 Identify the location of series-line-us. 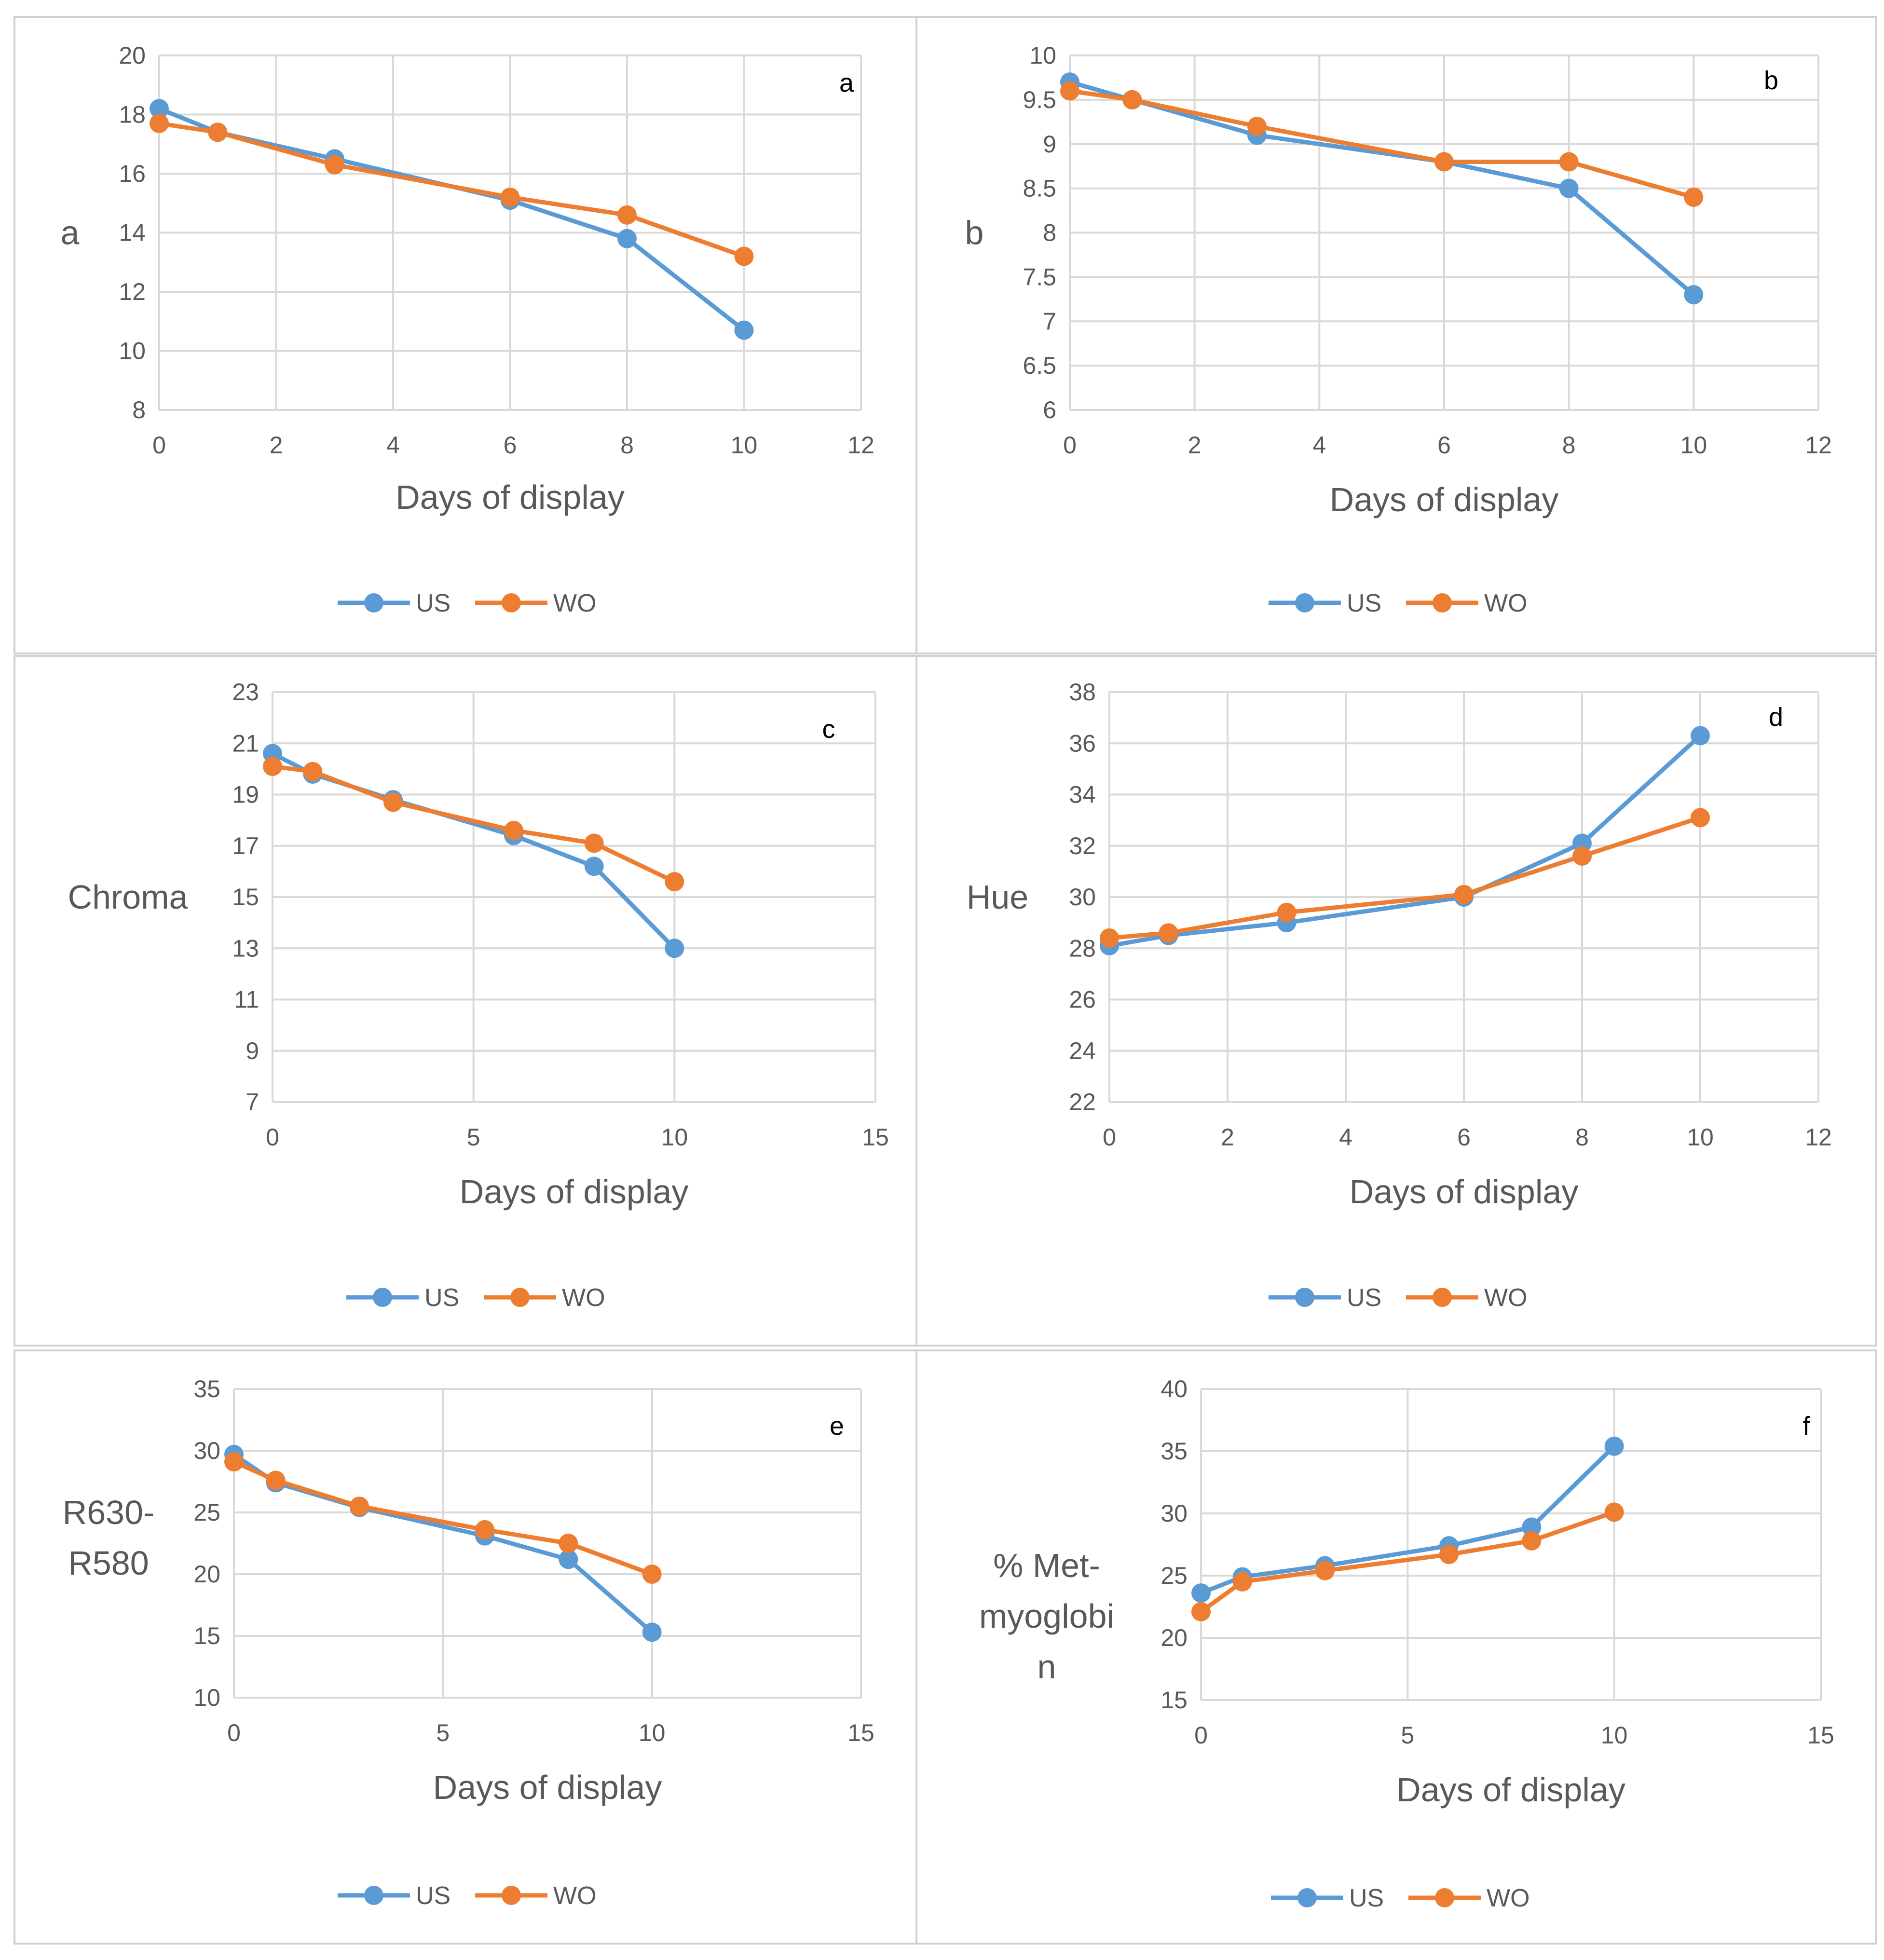
(1405, 841).